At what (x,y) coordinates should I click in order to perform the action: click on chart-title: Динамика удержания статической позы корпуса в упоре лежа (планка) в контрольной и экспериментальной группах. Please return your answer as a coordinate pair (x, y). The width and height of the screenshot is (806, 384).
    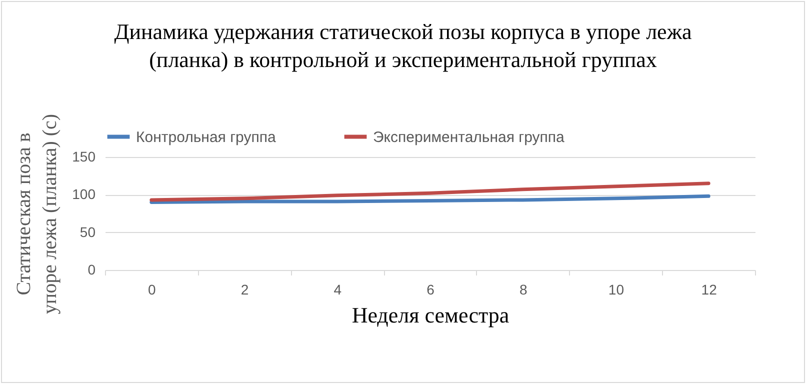
    Looking at the image, I should click on (403, 46).